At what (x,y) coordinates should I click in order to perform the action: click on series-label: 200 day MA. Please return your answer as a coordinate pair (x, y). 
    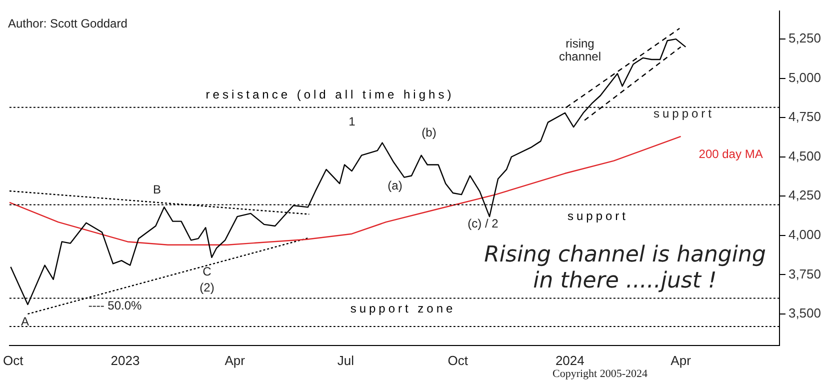
    Looking at the image, I should click on (730, 153).